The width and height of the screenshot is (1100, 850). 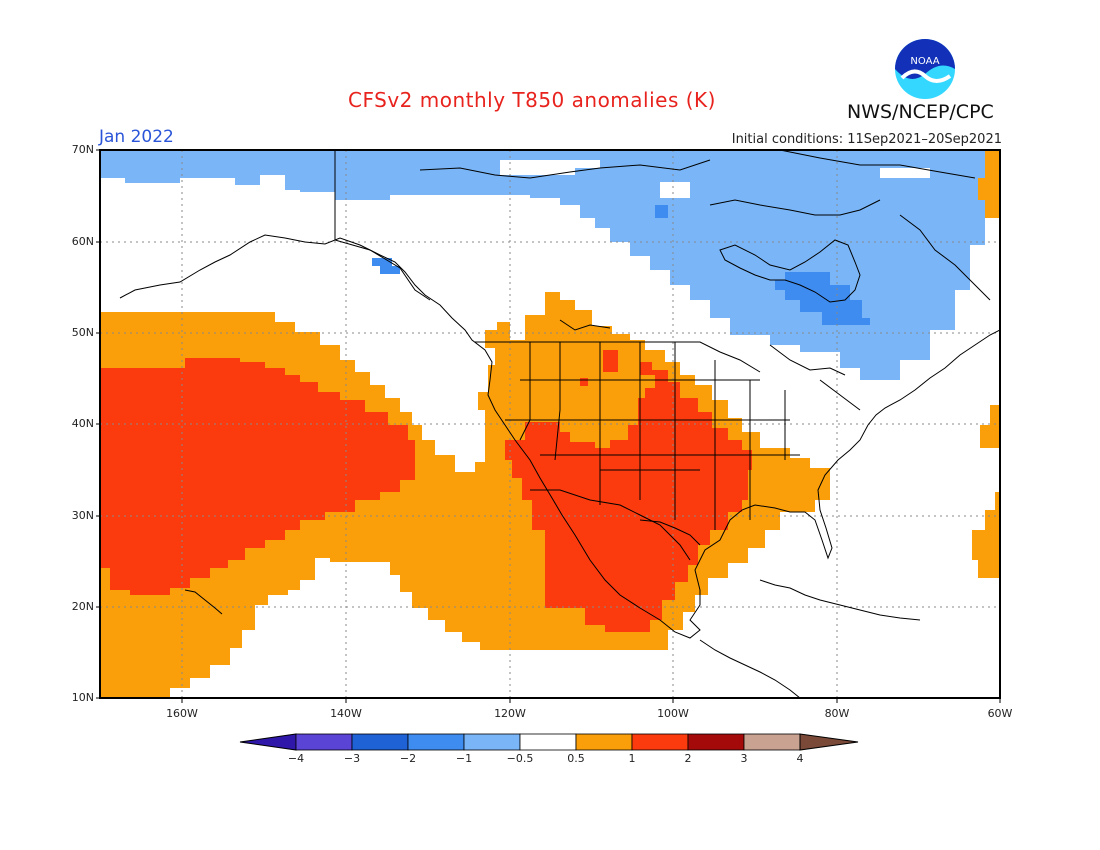 What do you see at coordinates (82, 332) in the screenshot?
I see `lat-label: 50N` at bounding box center [82, 332].